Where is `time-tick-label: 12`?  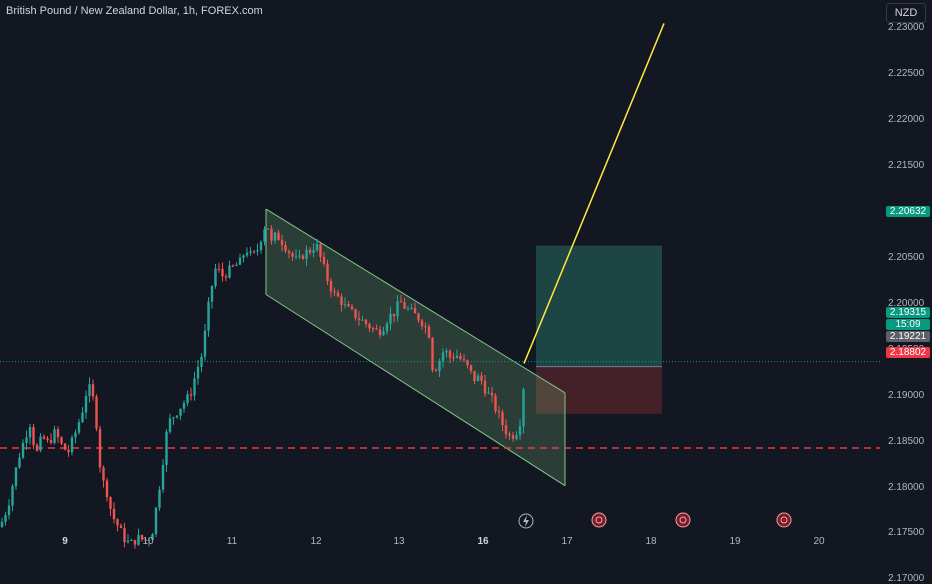 time-tick-label: 12 is located at coordinates (316, 541).